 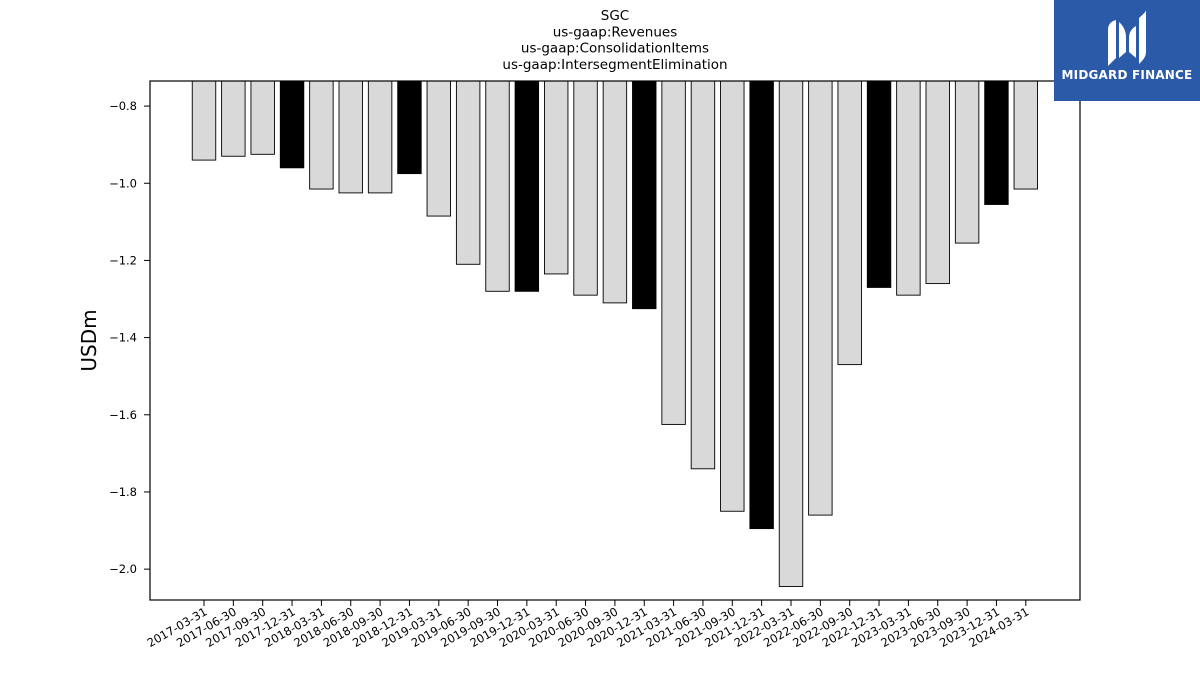 What do you see at coordinates (1127, 38) in the screenshot?
I see `midgard-logo-icon` at bounding box center [1127, 38].